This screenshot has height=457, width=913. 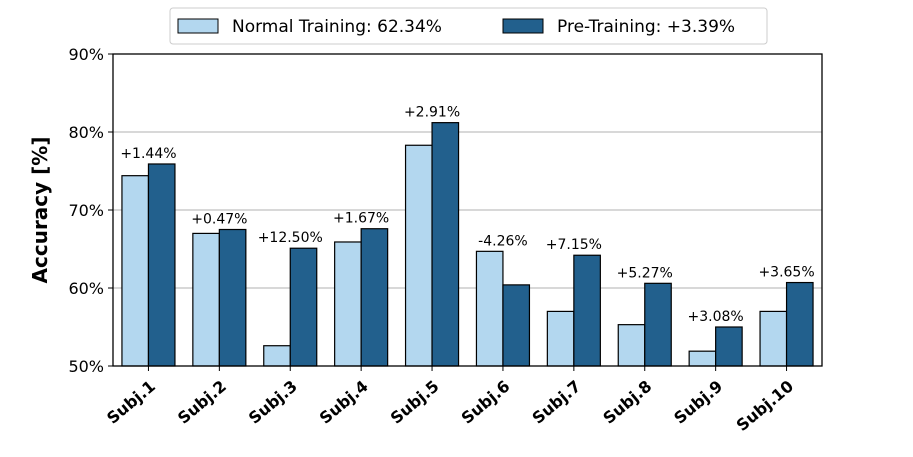 I want to click on x-tick-label: Subj.2, so click(x=202, y=402).